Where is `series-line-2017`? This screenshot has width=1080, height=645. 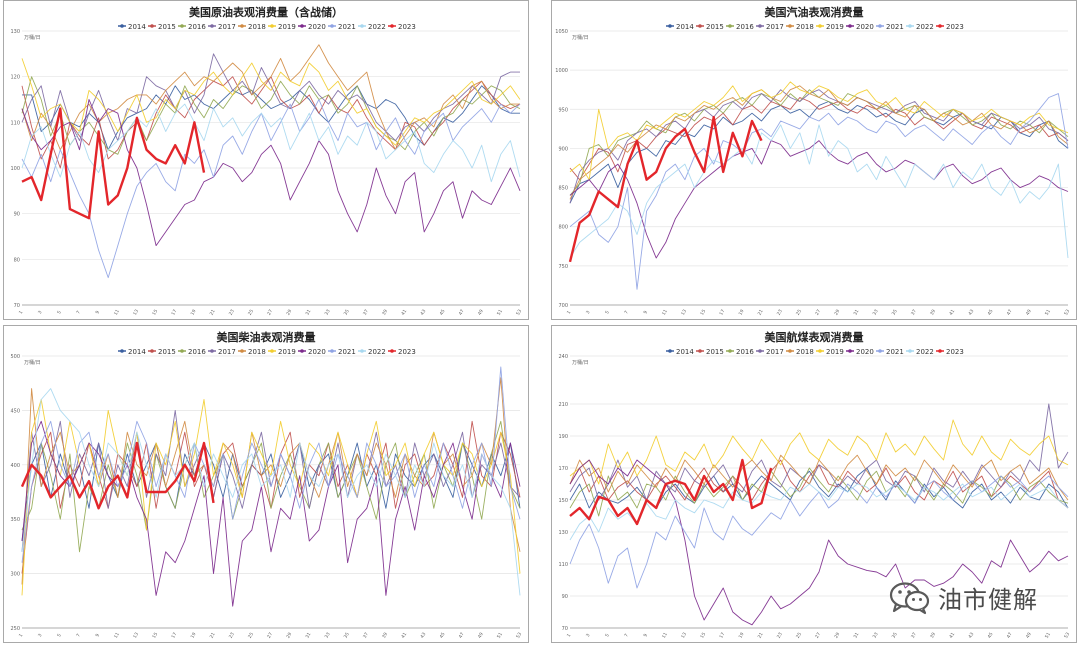 series-line-2017 is located at coordinates (819, 146).